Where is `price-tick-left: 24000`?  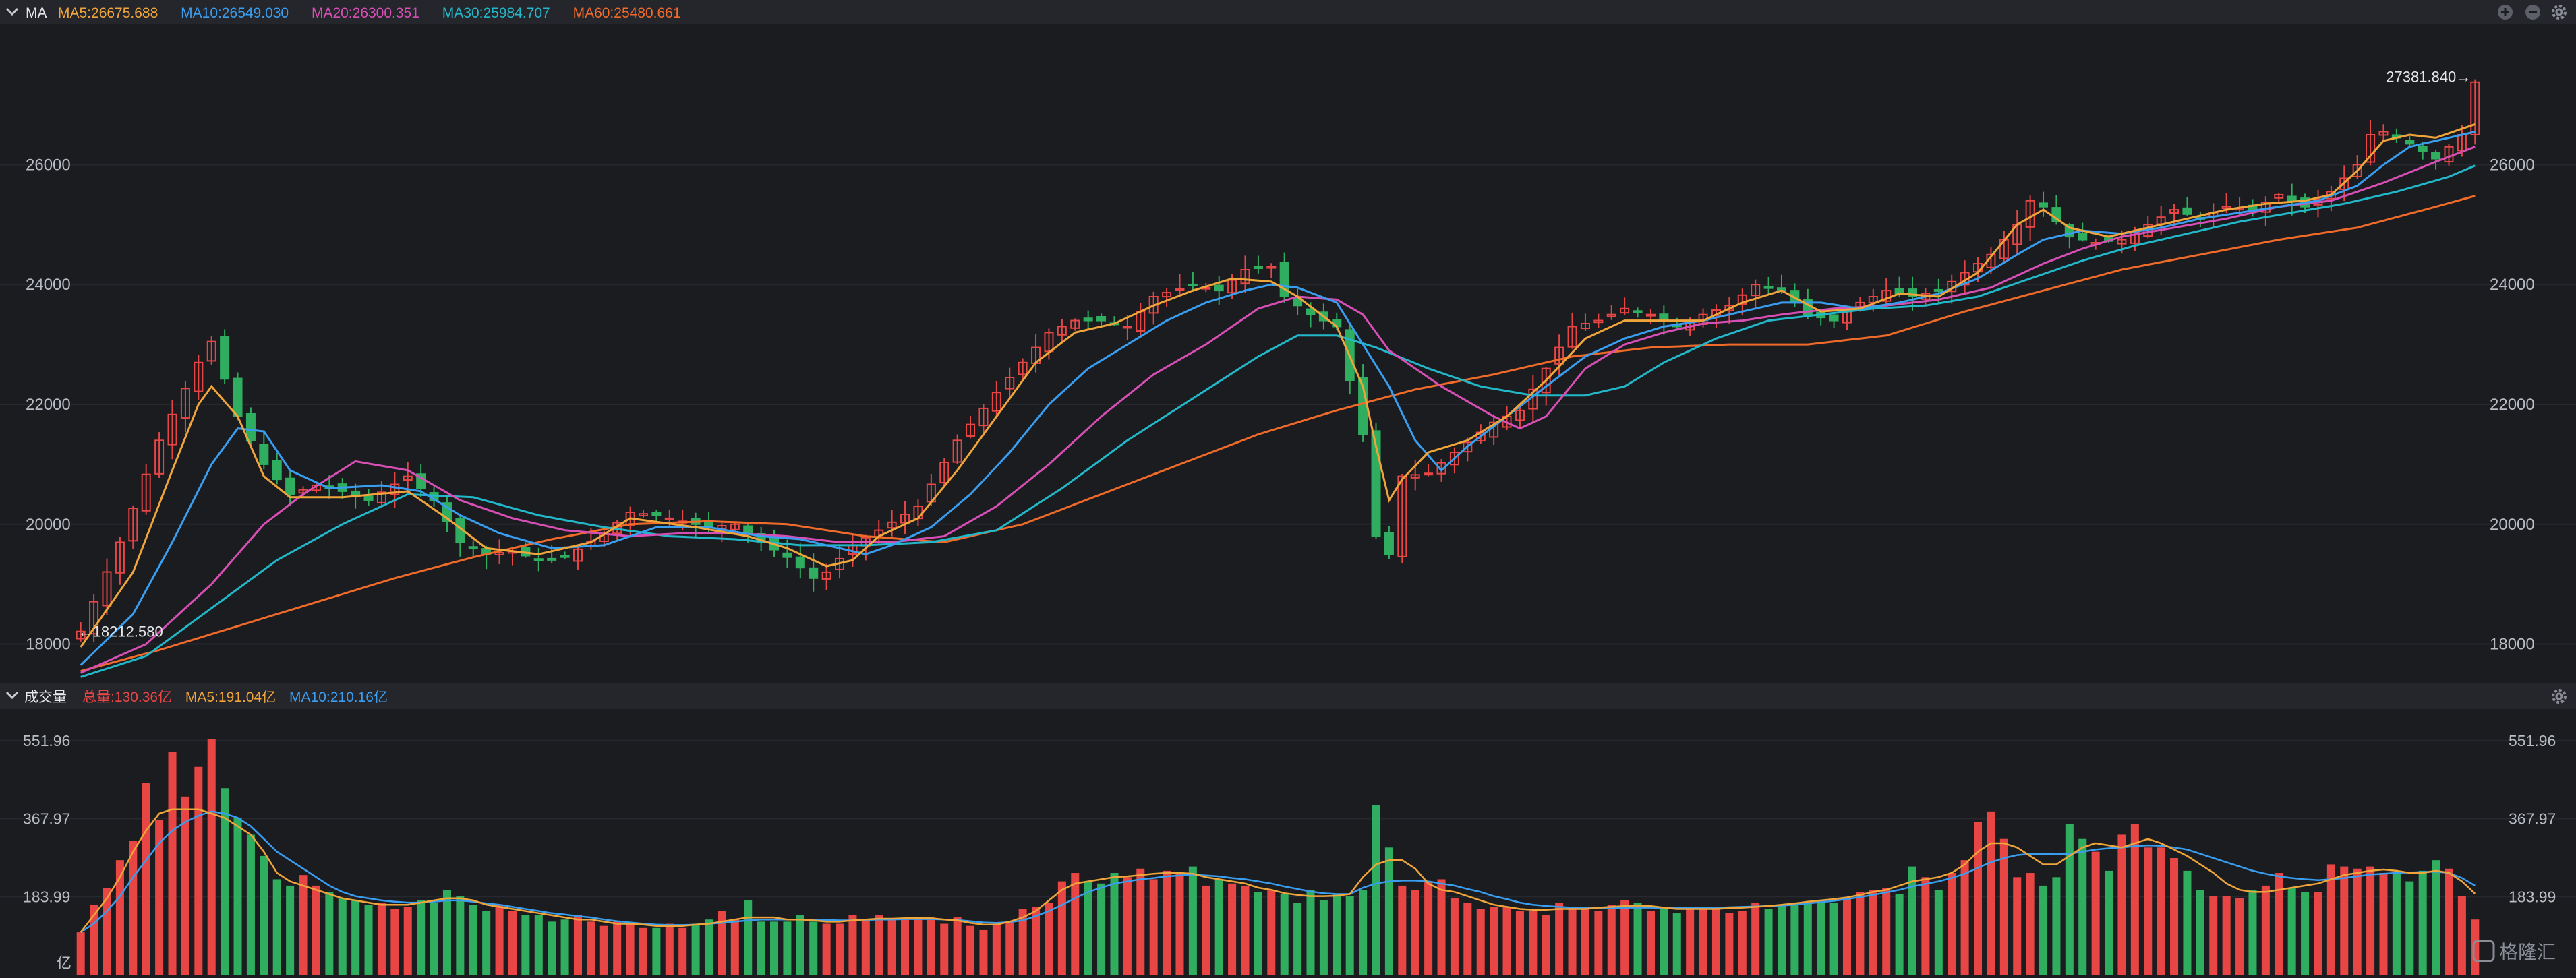
price-tick-left: 24000 is located at coordinates (49, 285).